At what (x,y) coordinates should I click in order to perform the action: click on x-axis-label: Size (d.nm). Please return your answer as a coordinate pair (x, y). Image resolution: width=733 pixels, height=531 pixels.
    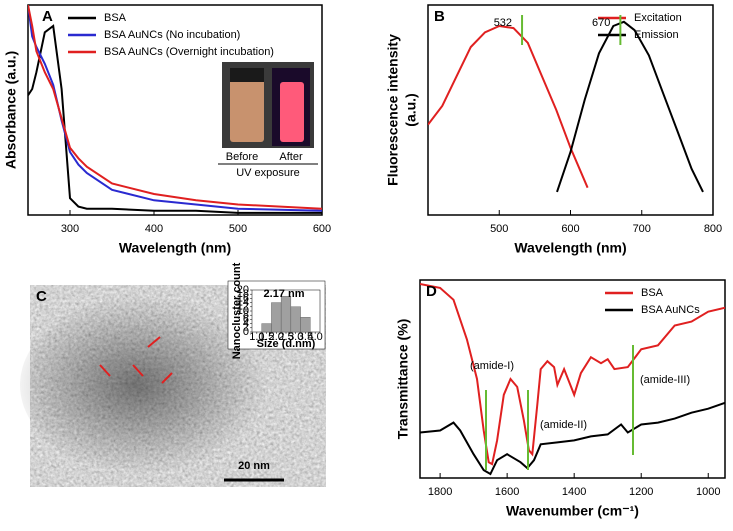
    Looking at the image, I should click on (286, 344).